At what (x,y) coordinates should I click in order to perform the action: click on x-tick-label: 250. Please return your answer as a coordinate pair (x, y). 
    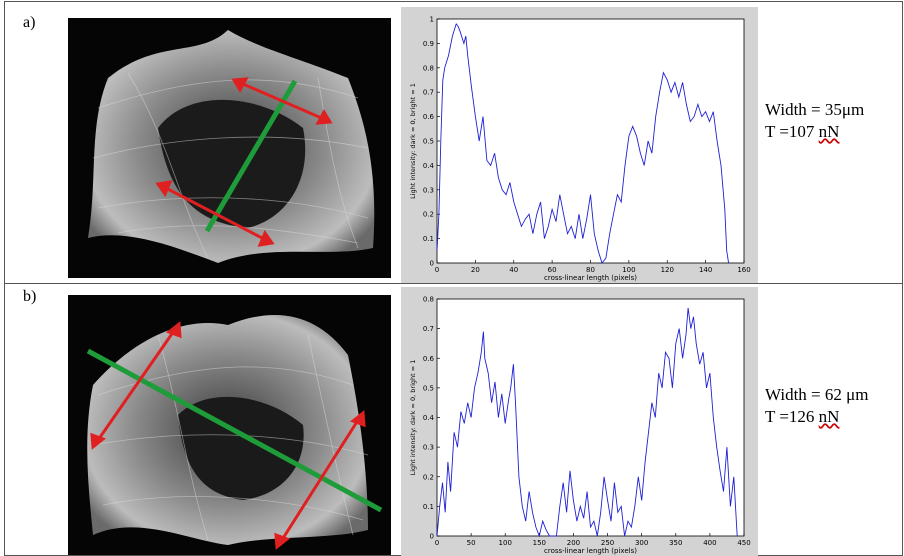
    Looking at the image, I should click on (607, 543).